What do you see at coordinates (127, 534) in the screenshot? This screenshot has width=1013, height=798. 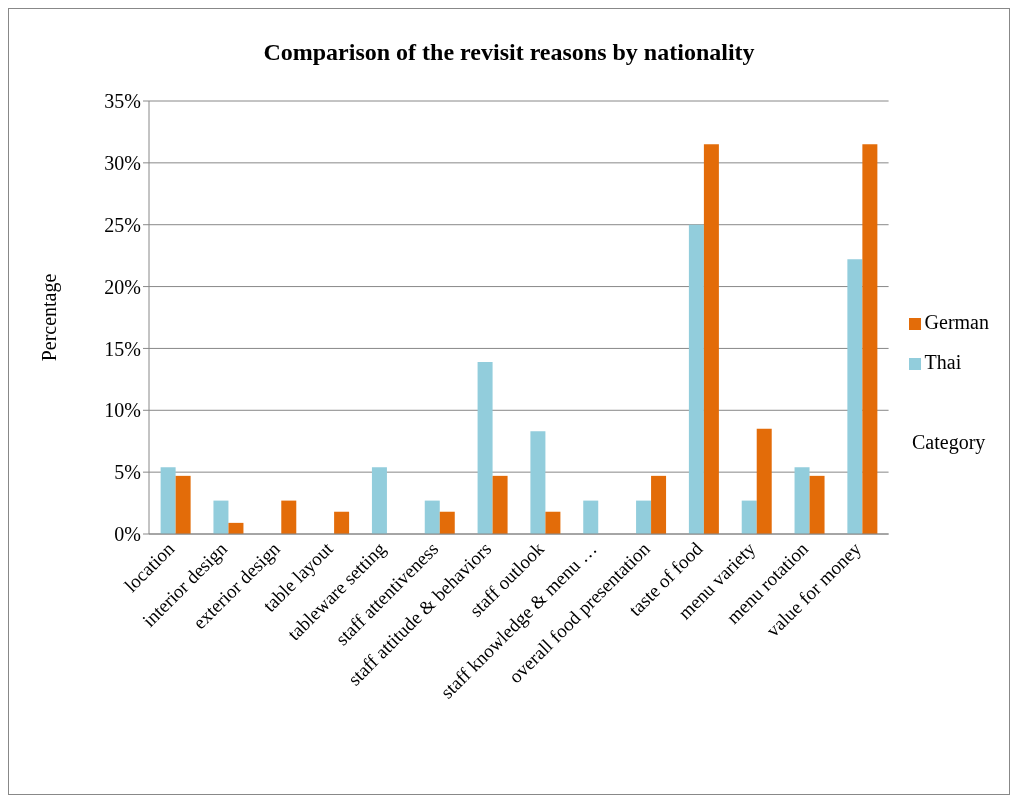 I see `y-tick-label: 0%` at bounding box center [127, 534].